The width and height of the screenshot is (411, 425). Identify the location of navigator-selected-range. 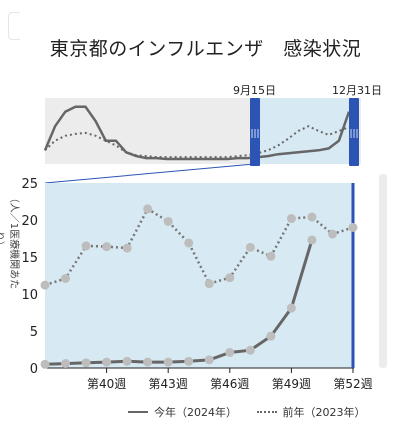
(305, 131).